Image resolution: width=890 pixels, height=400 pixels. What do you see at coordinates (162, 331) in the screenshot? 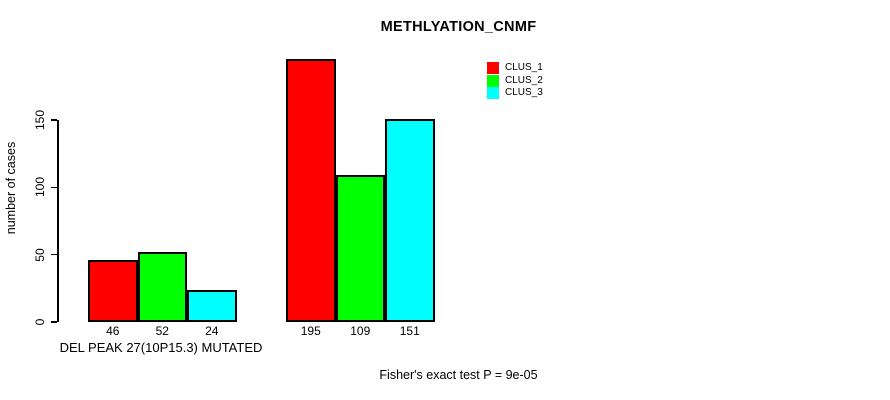
I see `bar-value-label: 52` at bounding box center [162, 331].